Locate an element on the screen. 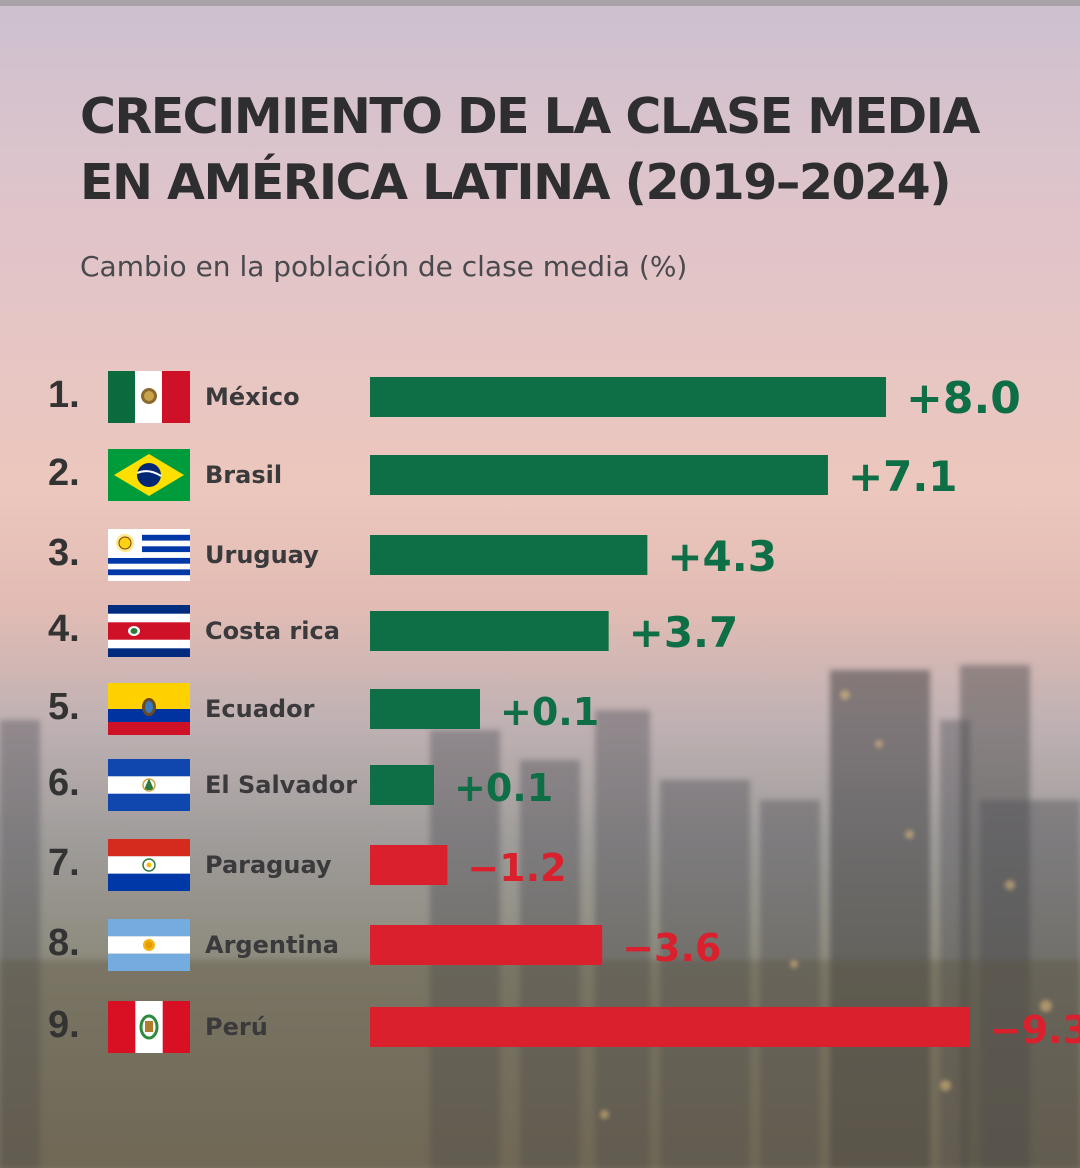 Image resolution: width=1080 pixels, height=1168 pixels. rank-label: 5. is located at coordinates (64, 707).